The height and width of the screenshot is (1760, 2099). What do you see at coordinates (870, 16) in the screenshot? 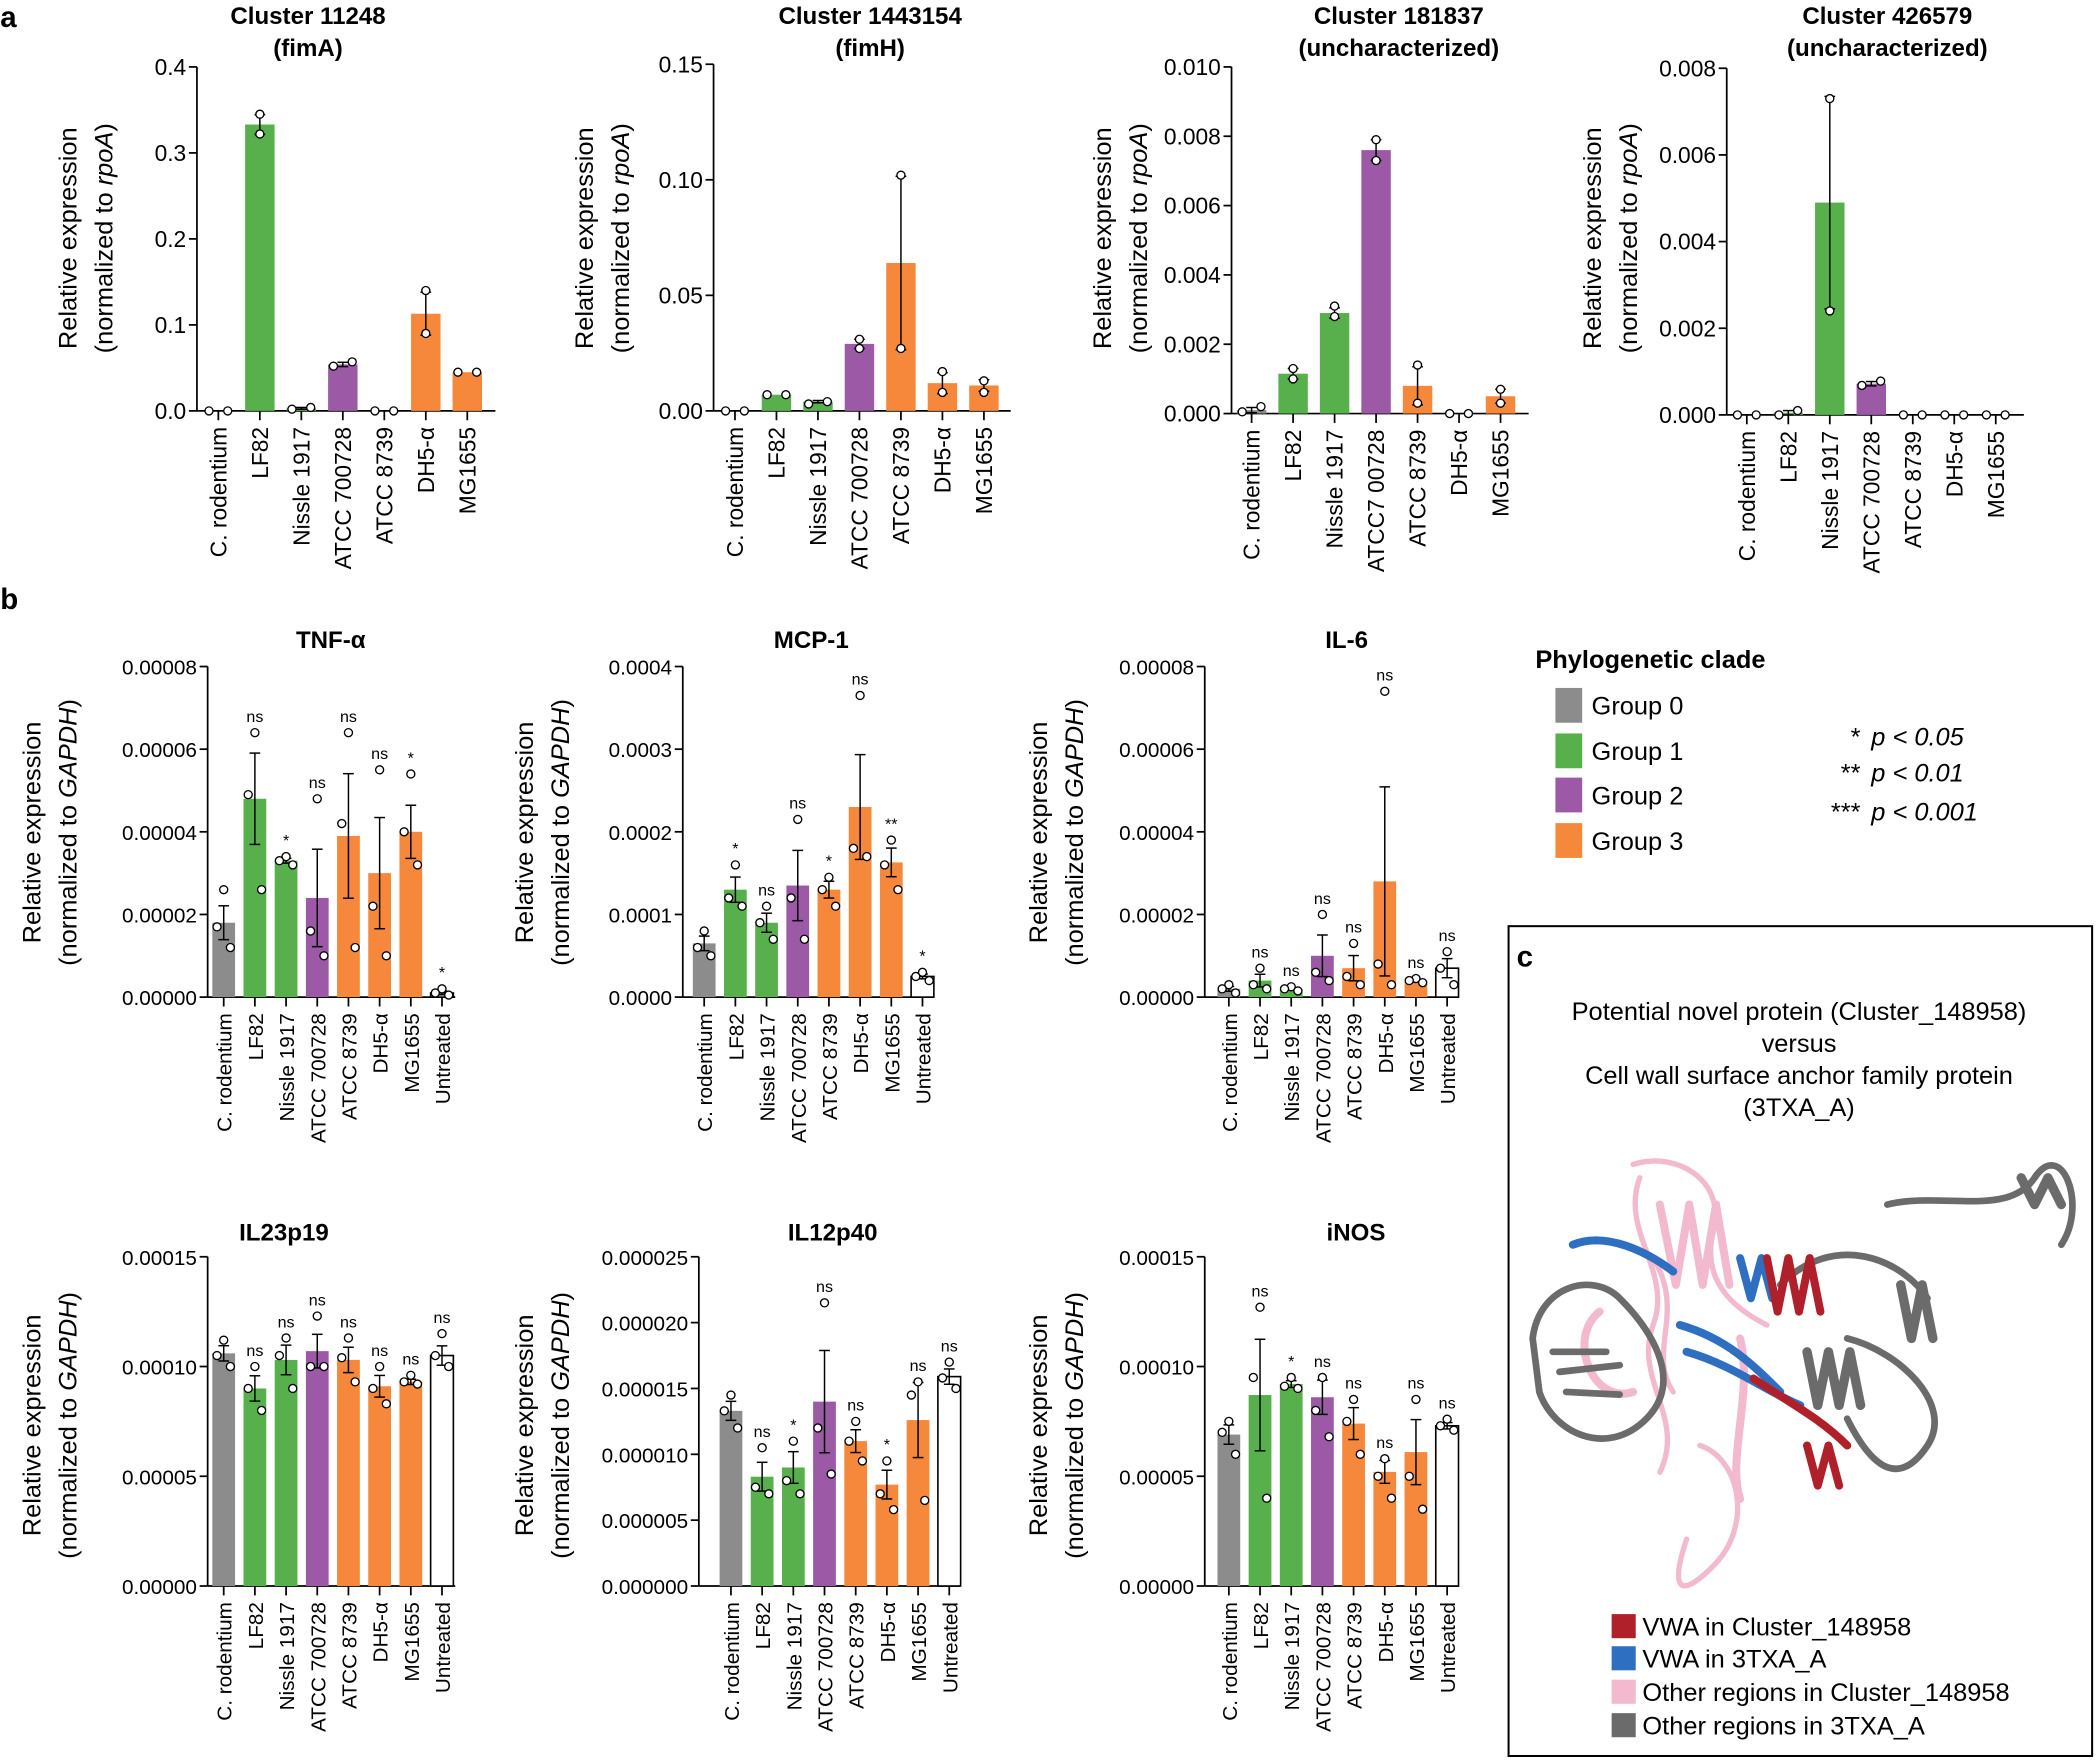
I see `chart-title: Cluster 1443154` at bounding box center [870, 16].